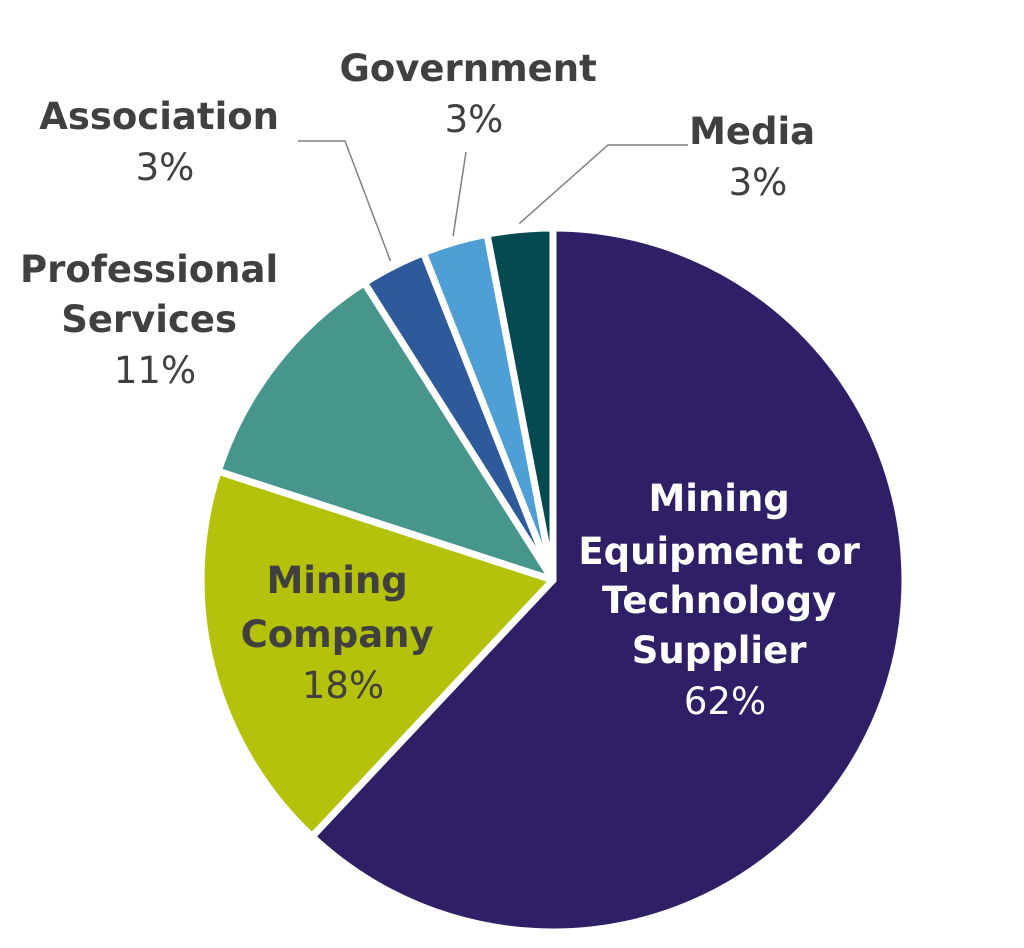 This screenshot has height=948, width=1024. I want to click on pie-slice-mining-company, so click(377, 654).